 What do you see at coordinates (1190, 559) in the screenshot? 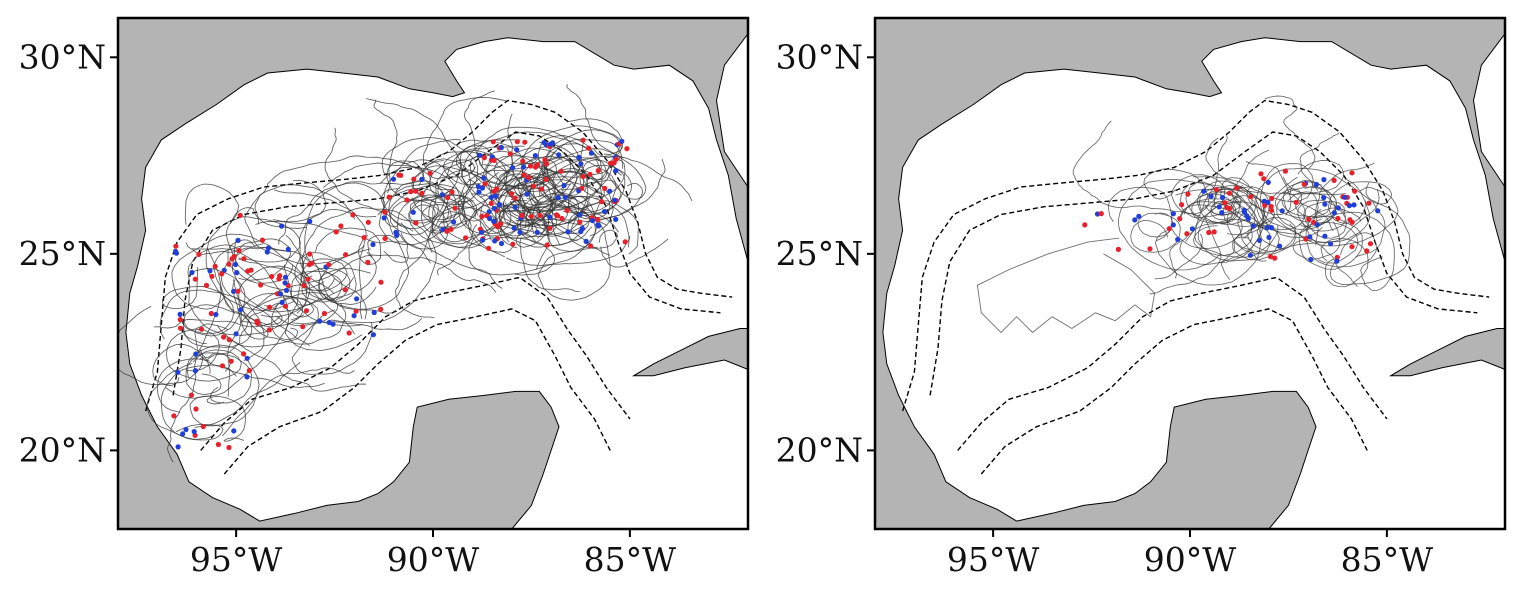
I see `lon-tick-label: 90°W` at bounding box center [1190, 559].